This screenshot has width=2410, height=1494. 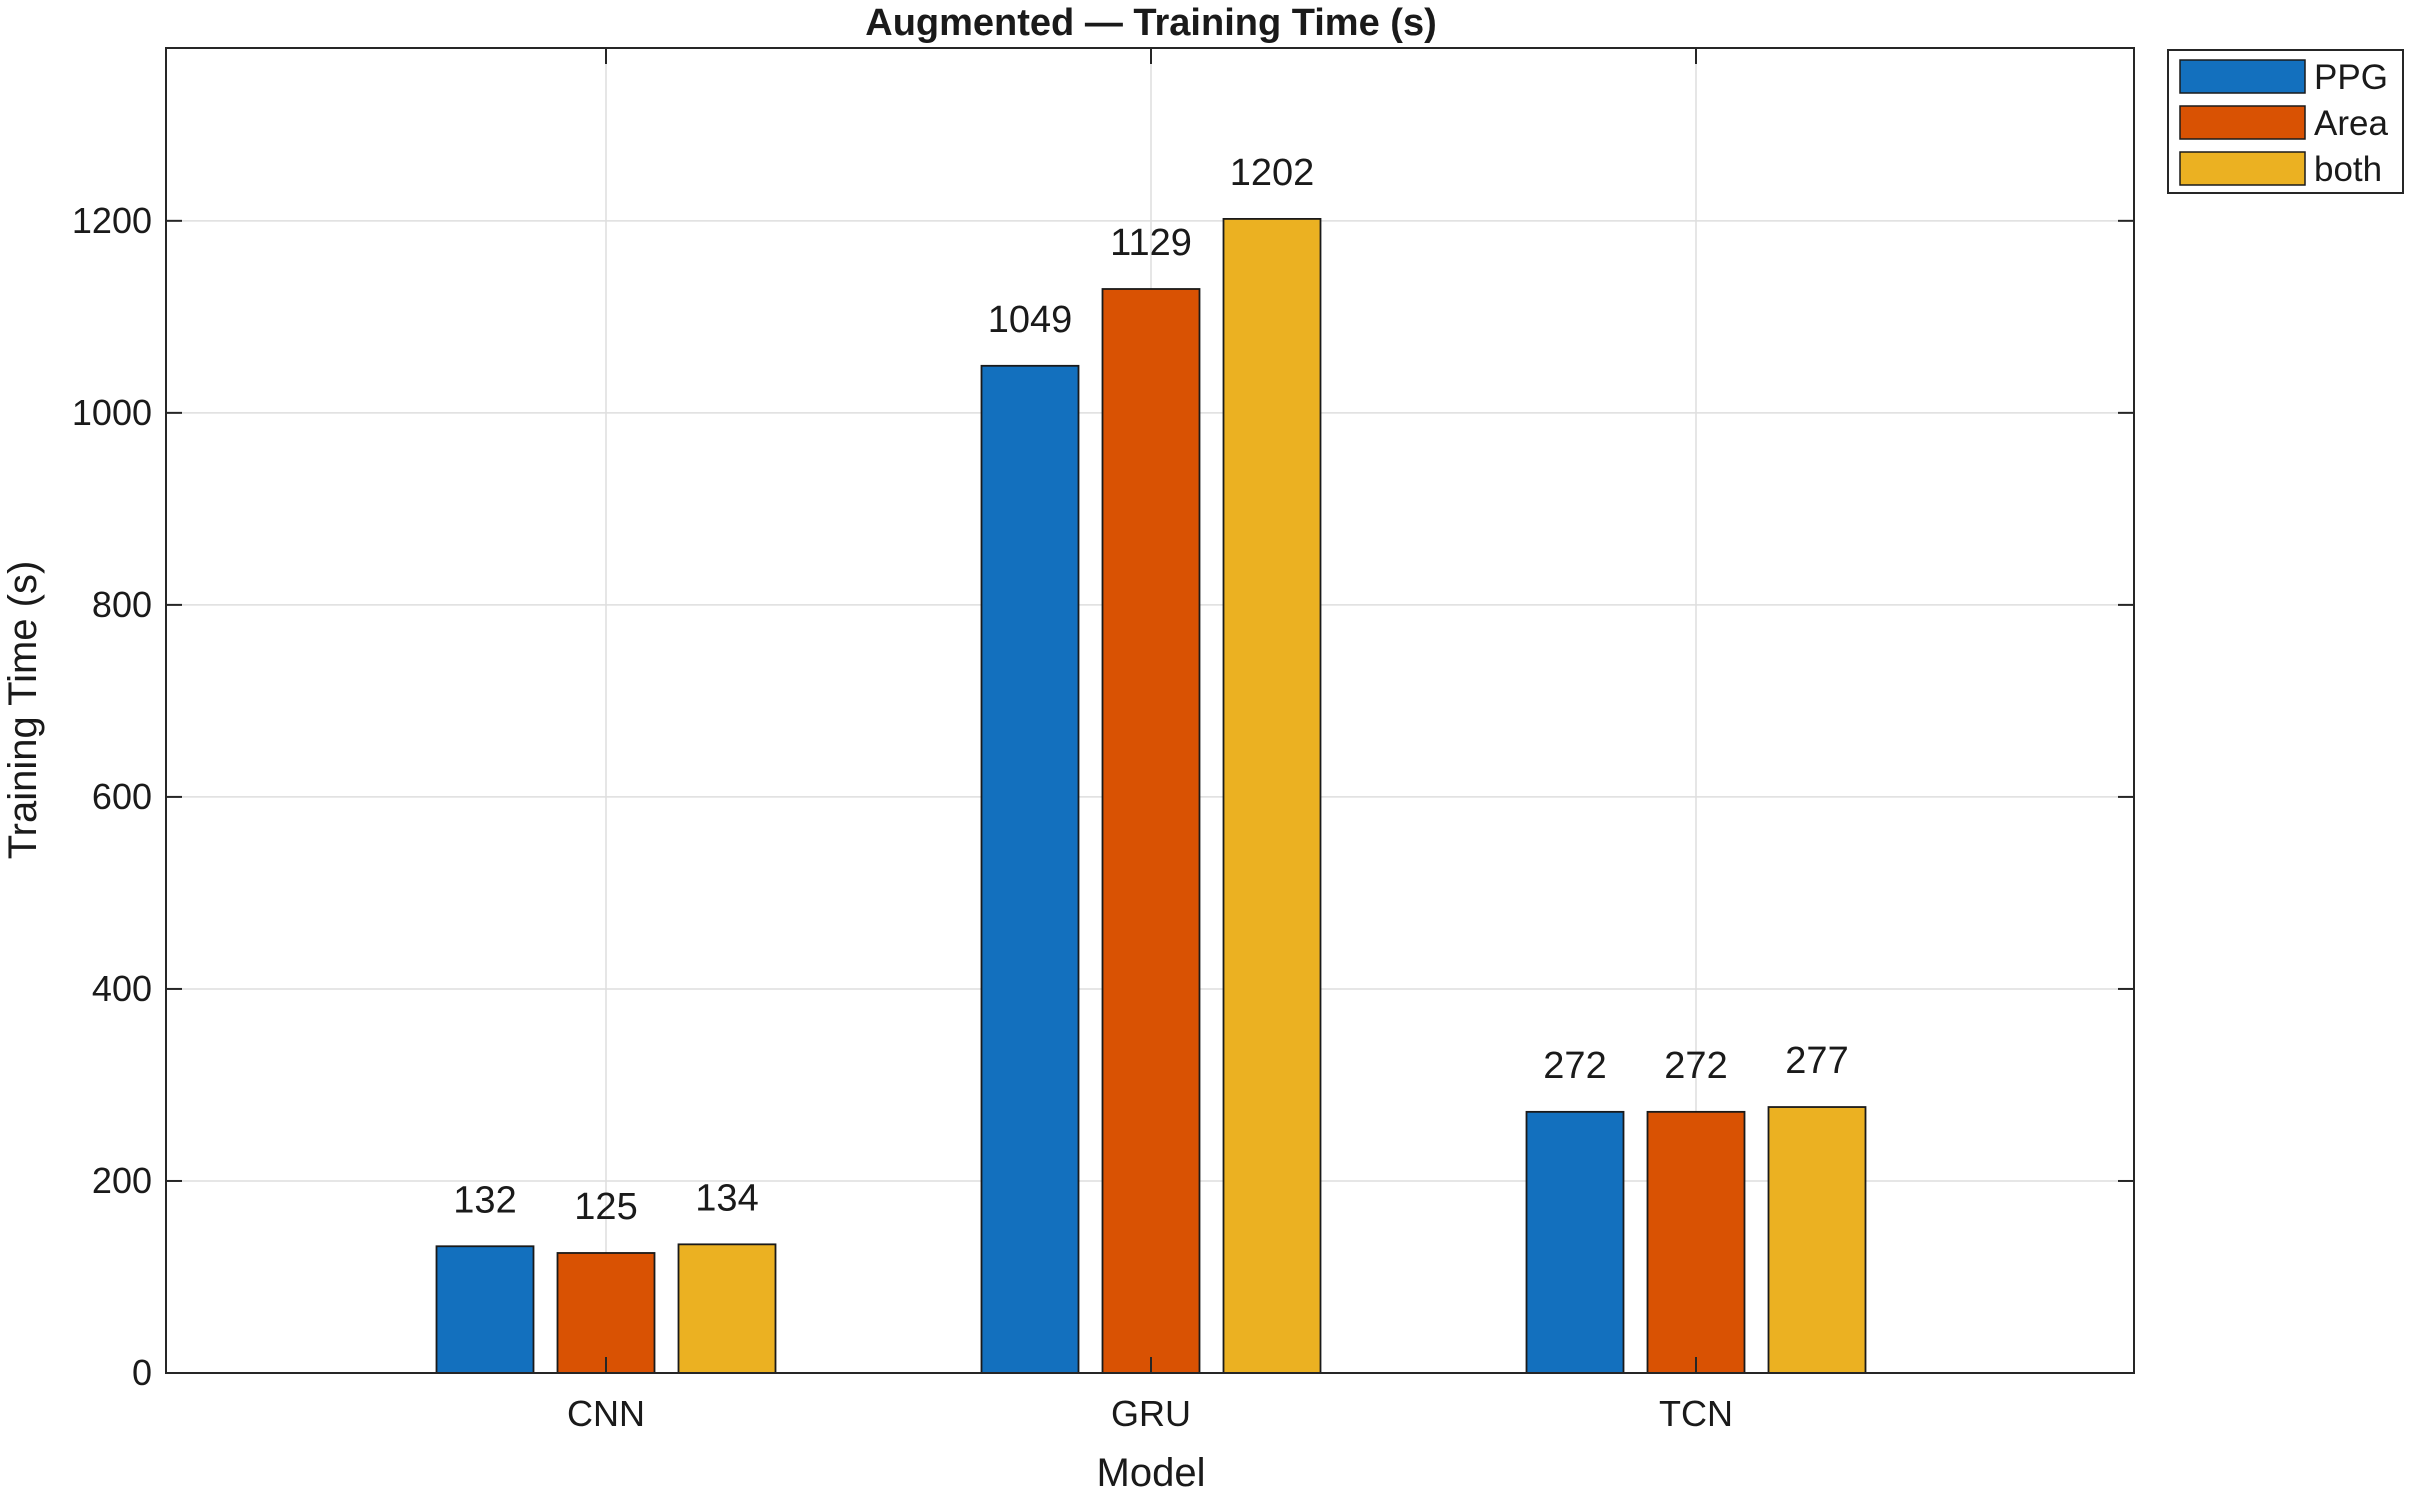 I want to click on data-label-both-gru: 1202, so click(x=1272, y=173).